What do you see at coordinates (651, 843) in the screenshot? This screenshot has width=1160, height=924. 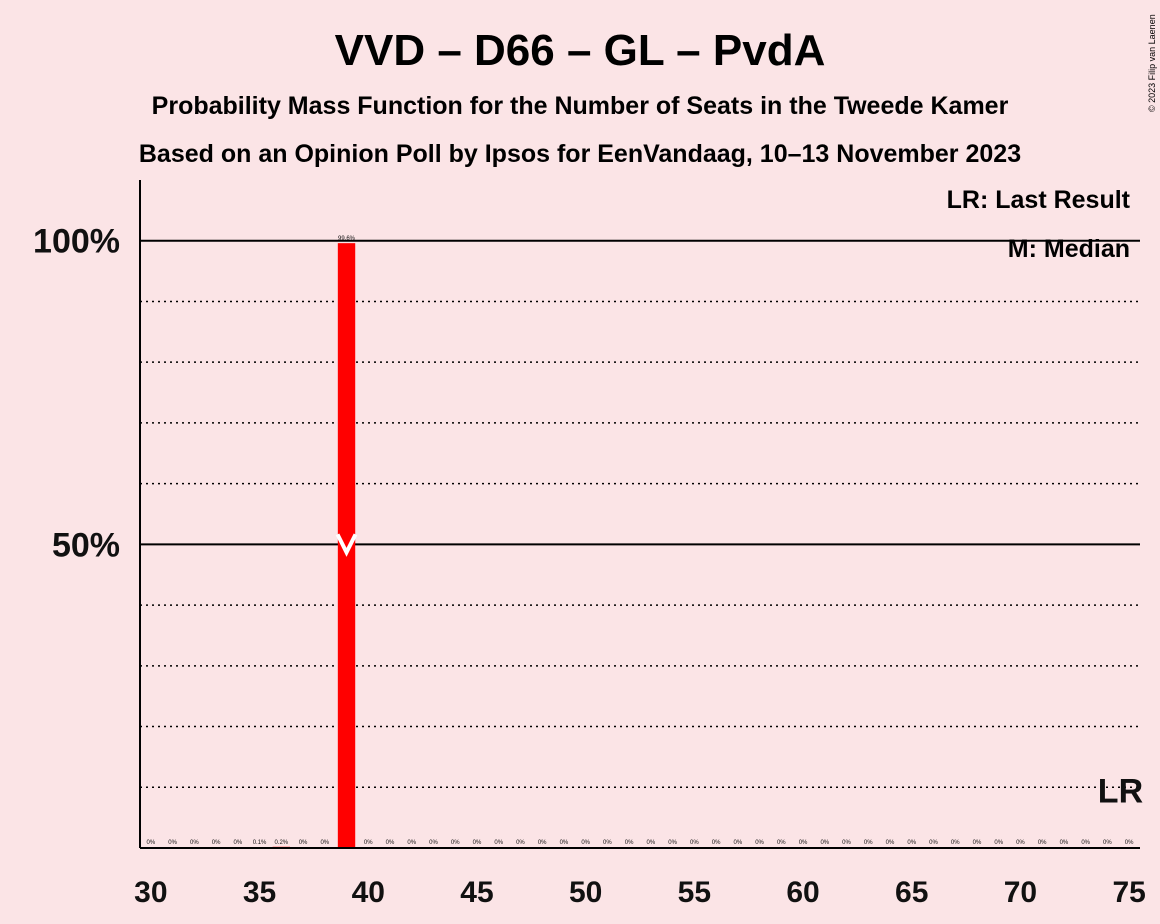 I see `bar-label-53: 0%` at bounding box center [651, 843].